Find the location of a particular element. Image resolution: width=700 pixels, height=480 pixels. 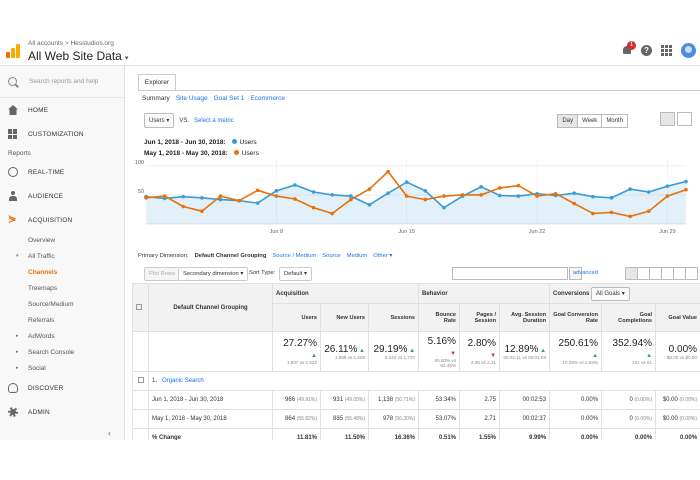

tab-explorer: Explorer is located at coordinates (157, 82).